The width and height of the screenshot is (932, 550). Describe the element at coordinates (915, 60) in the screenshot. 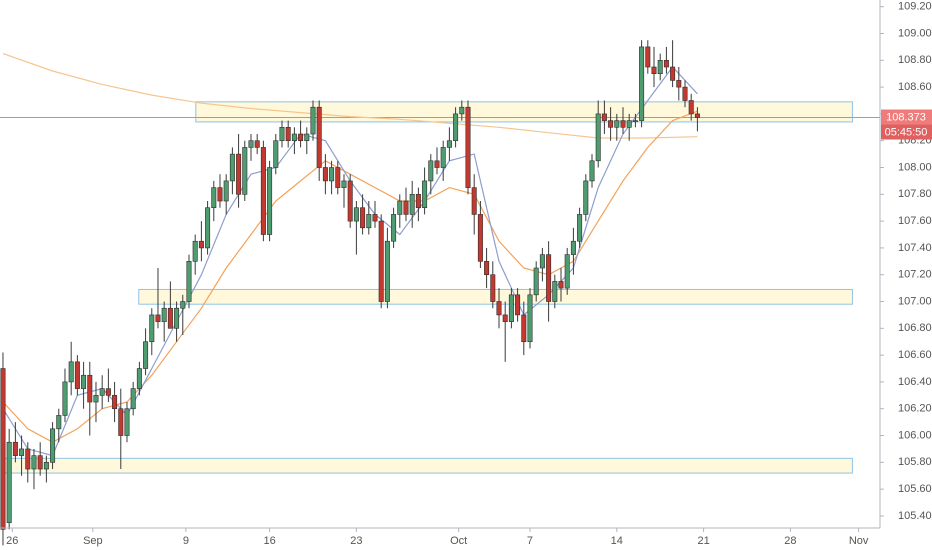

I see `y-tick-label: 108.800` at that location.